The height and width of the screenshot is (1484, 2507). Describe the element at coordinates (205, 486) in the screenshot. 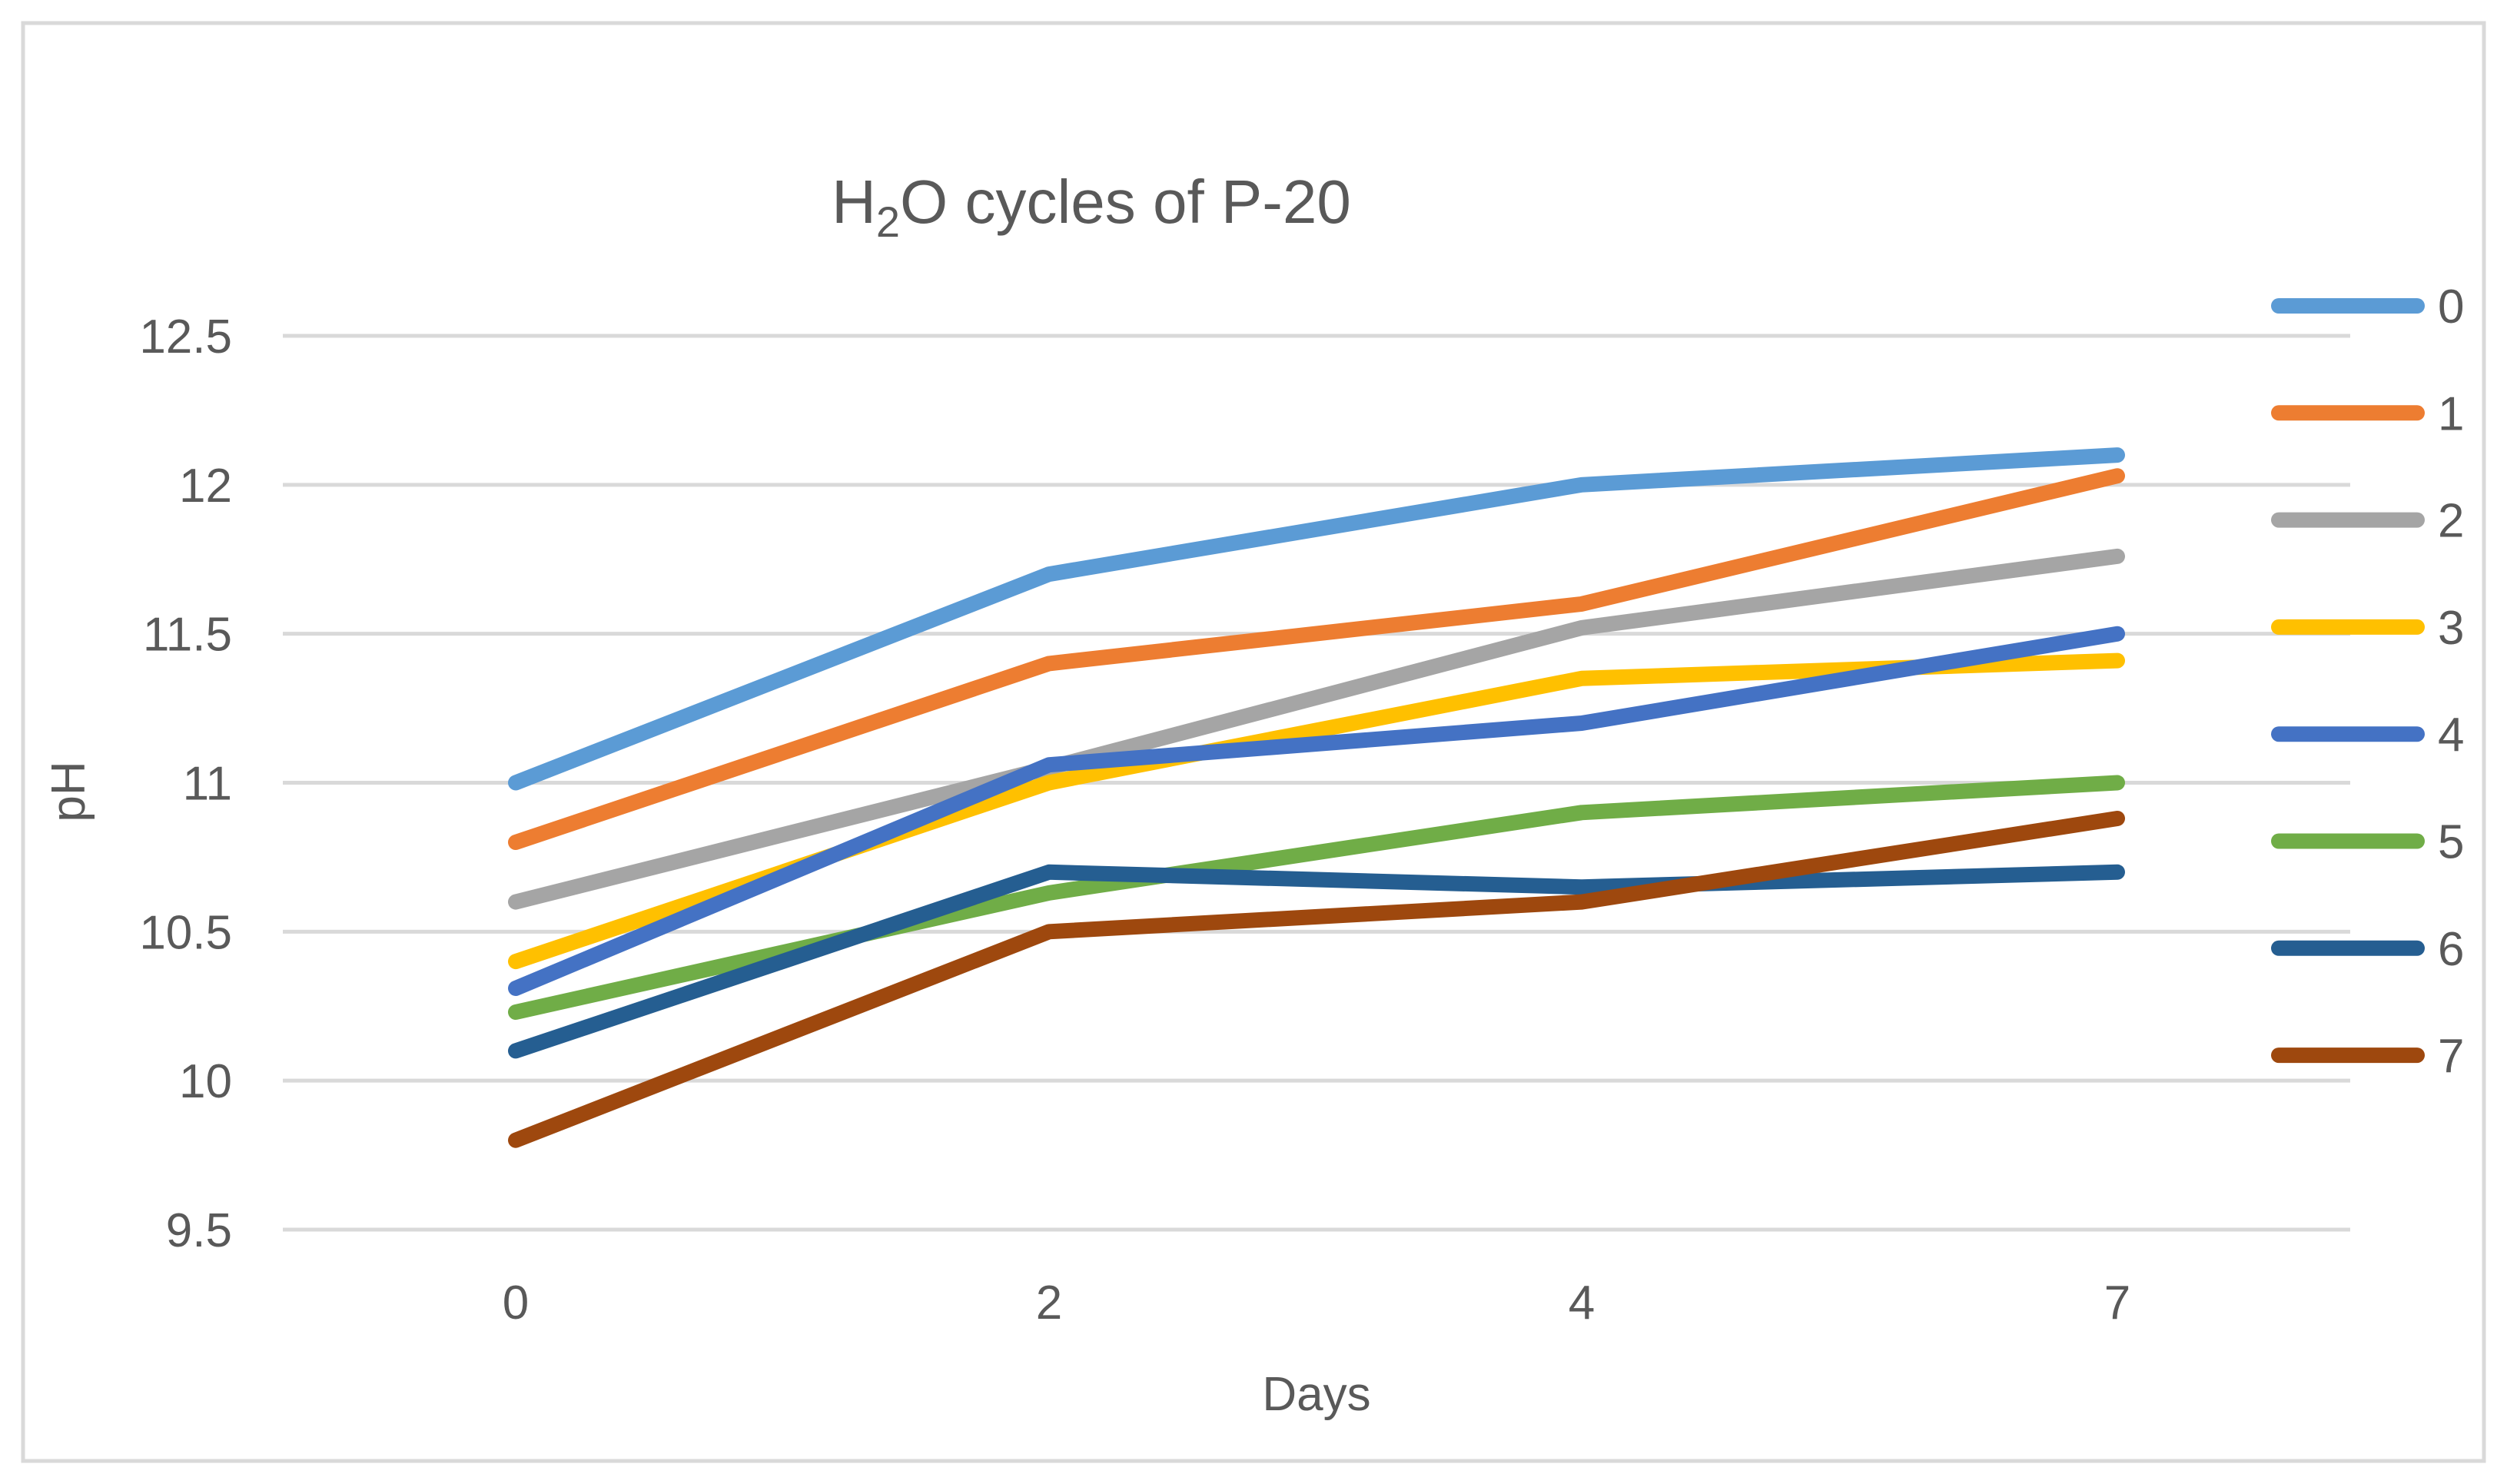

I see `y-tick-label: 12` at that location.